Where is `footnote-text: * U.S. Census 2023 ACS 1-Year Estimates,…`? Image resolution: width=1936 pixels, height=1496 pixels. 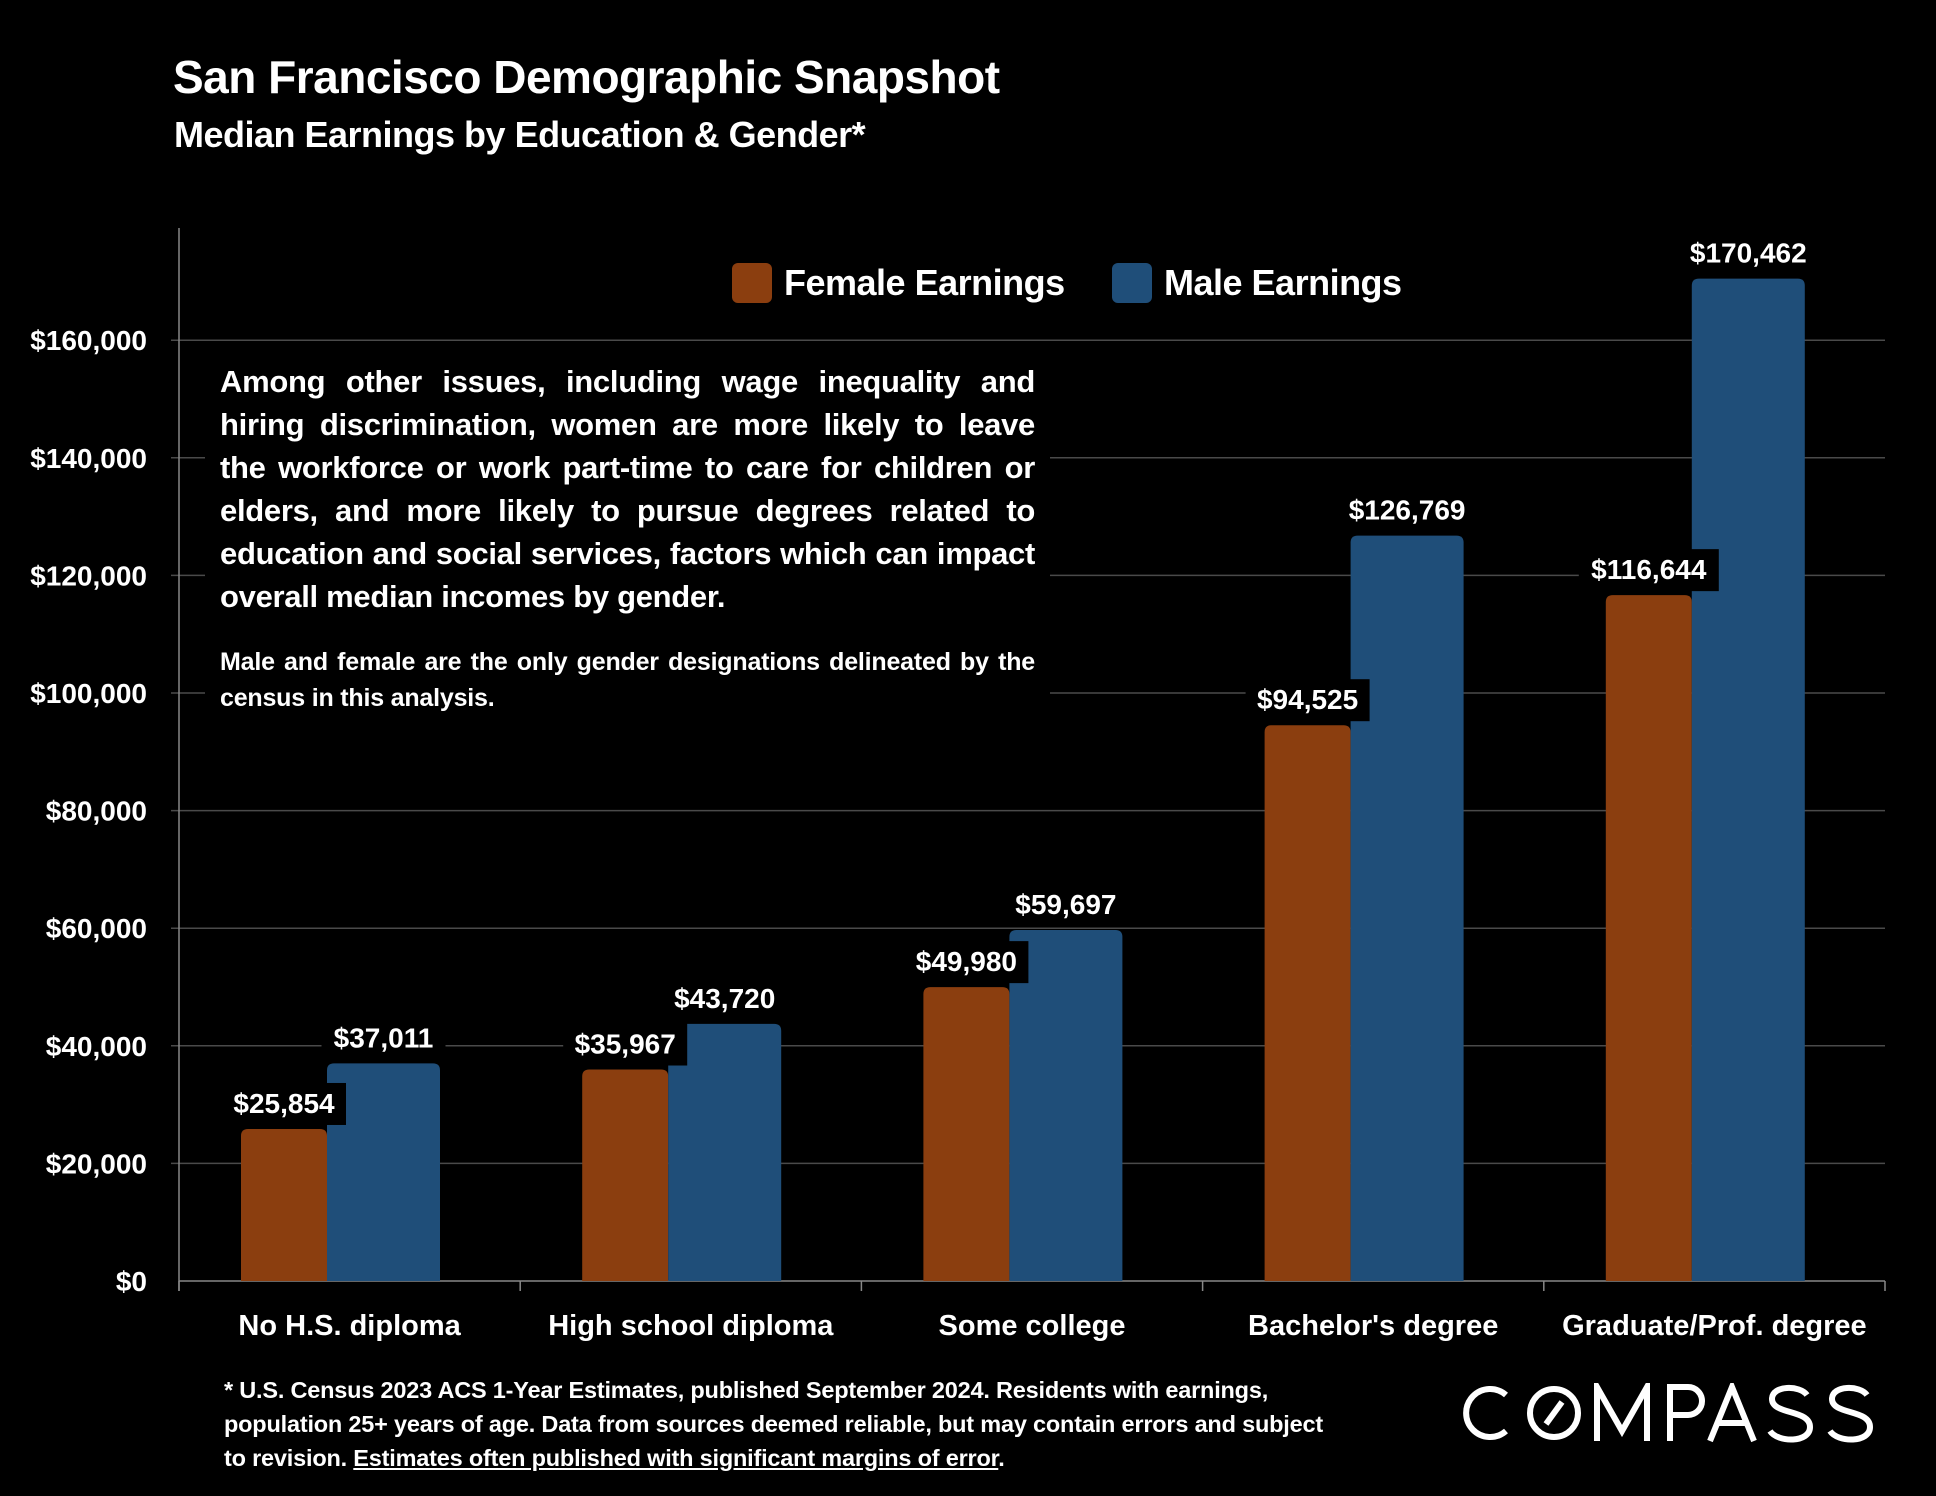
footnote-text: * U.S. Census 2023 ACS 1-Year Estimates,… is located at coordinates (773, 1424).